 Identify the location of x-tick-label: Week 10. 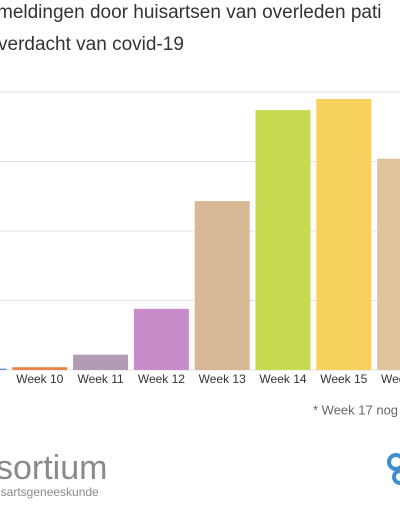
(39, 379).